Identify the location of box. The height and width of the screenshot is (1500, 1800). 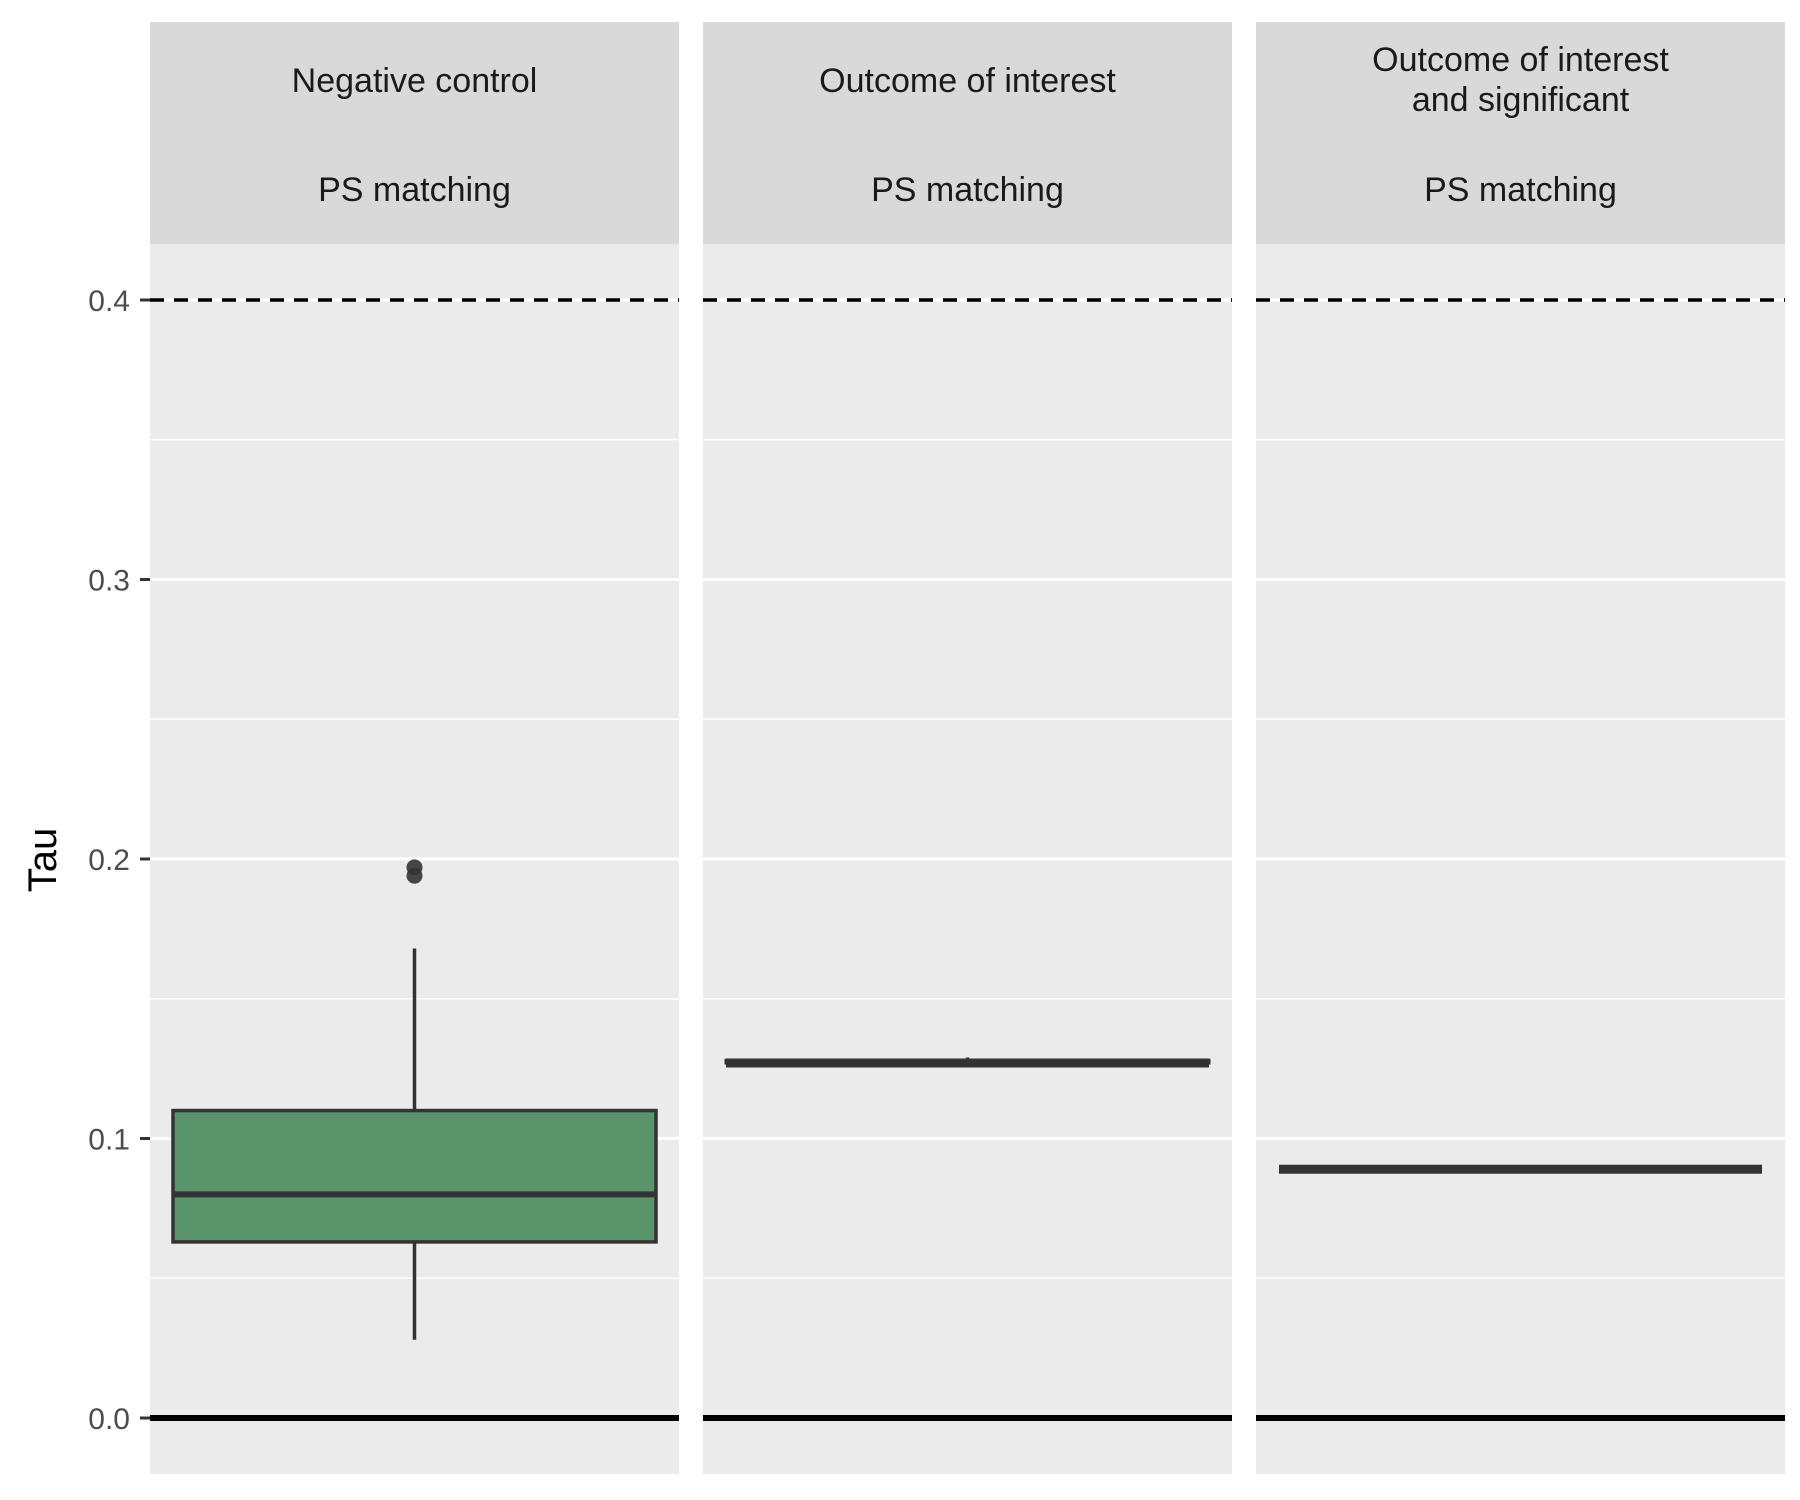
(414, 1176).